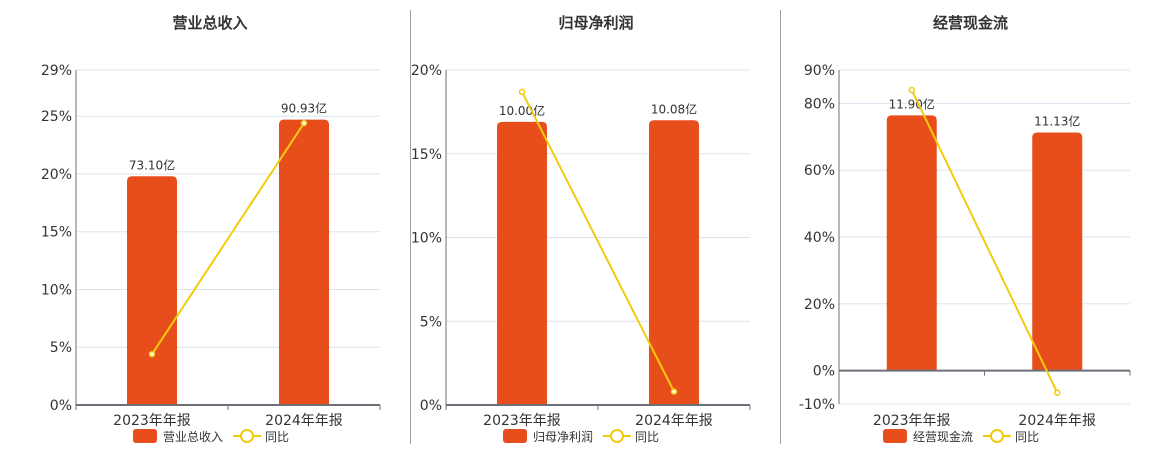 The image size is (1160, 450). Describe the element at coordinates (193, 436) in the screenshot. I see `bar-legend-label: 营业总收入` at that location.